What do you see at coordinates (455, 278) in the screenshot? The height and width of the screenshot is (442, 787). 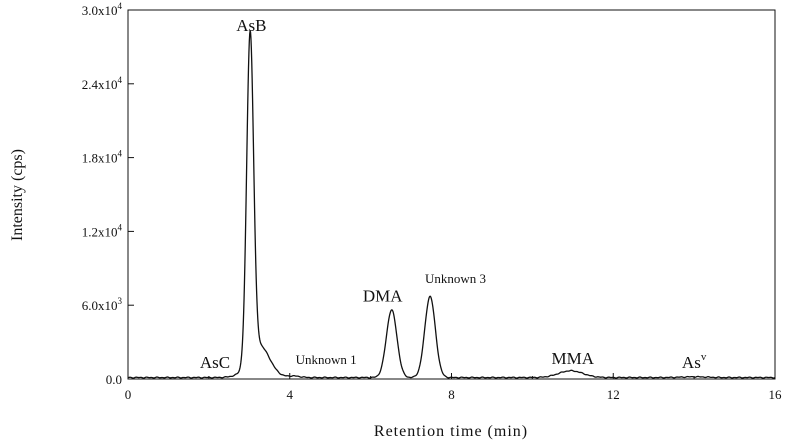 I see `peak-label: Unknown 3` at bounding box center [455, 278].